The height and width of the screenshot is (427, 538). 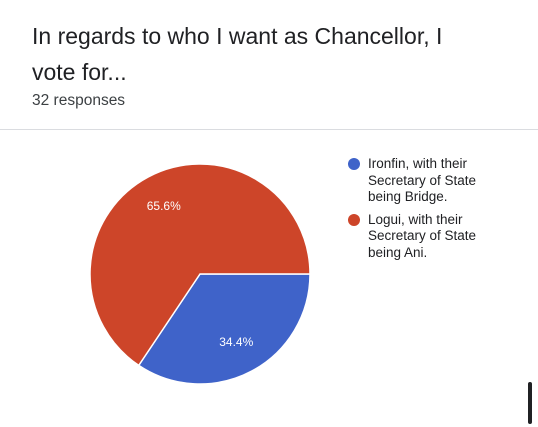 I want to click on pie-label-logui: 65.6%, so click(x=164, y=206).